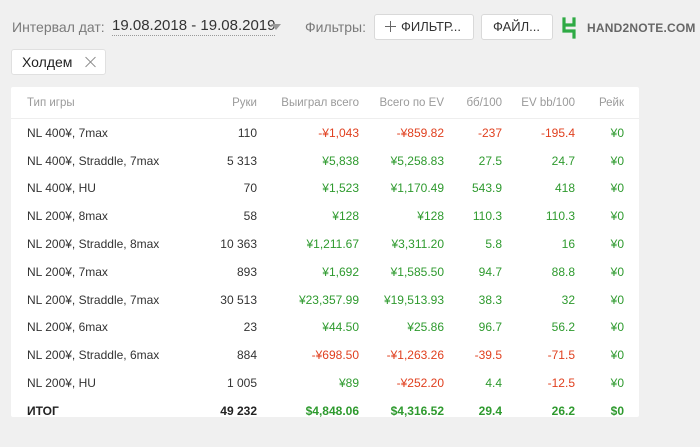  Describe the element at coordinates (91, 62) in the screenshot. I see `close-icon` at that location.